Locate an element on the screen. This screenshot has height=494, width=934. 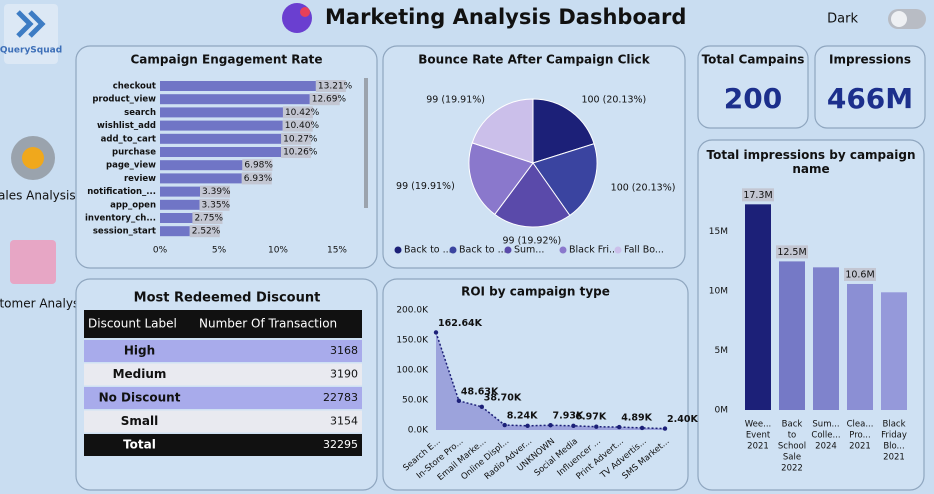
y-tick-label: 5M is located at coordinates (722, 351).